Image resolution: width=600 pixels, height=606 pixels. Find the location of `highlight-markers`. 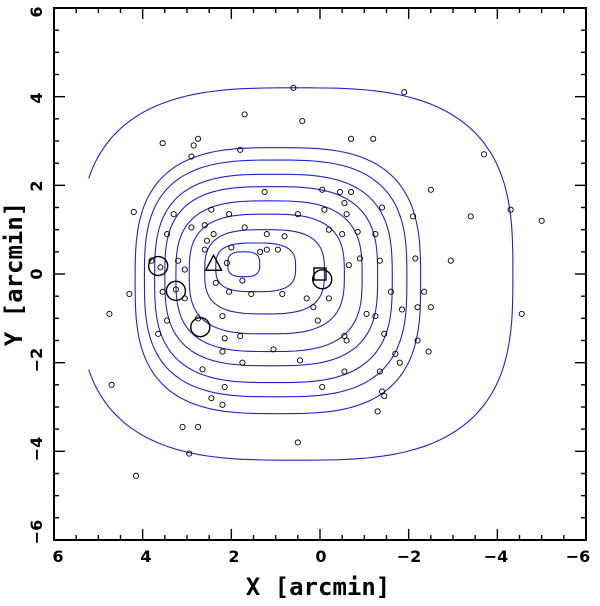

highlight-markers is located at coordinates (240, 295).